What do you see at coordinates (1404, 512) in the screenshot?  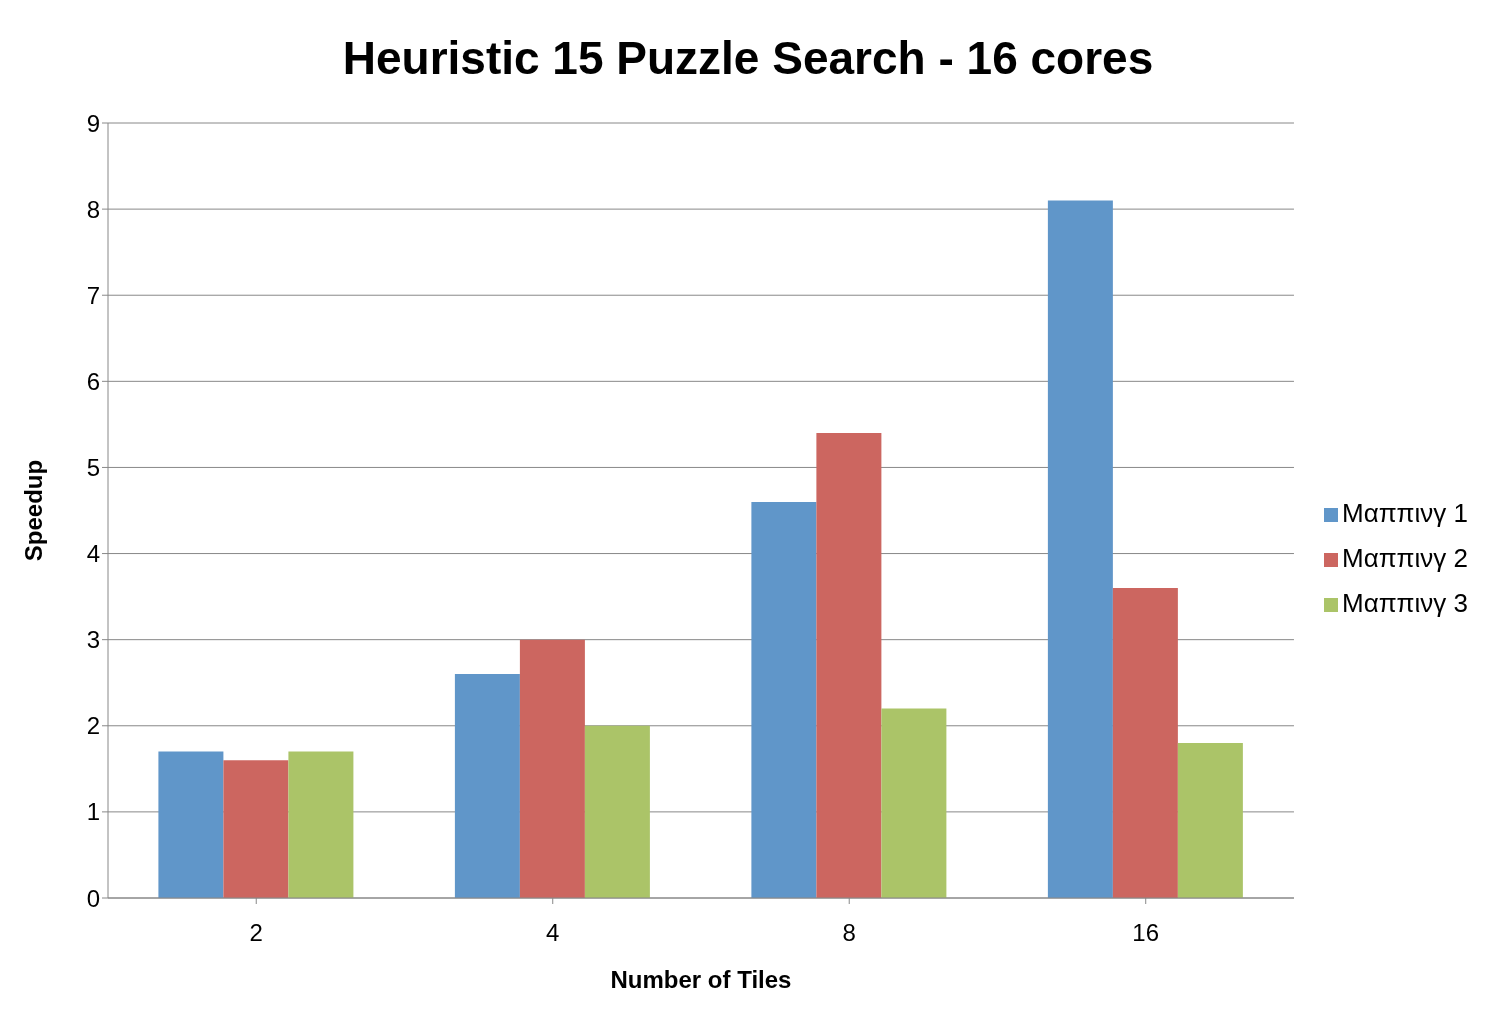 I see `legend-label: Μαππινγ 1` at bounding box center [1404, 512].